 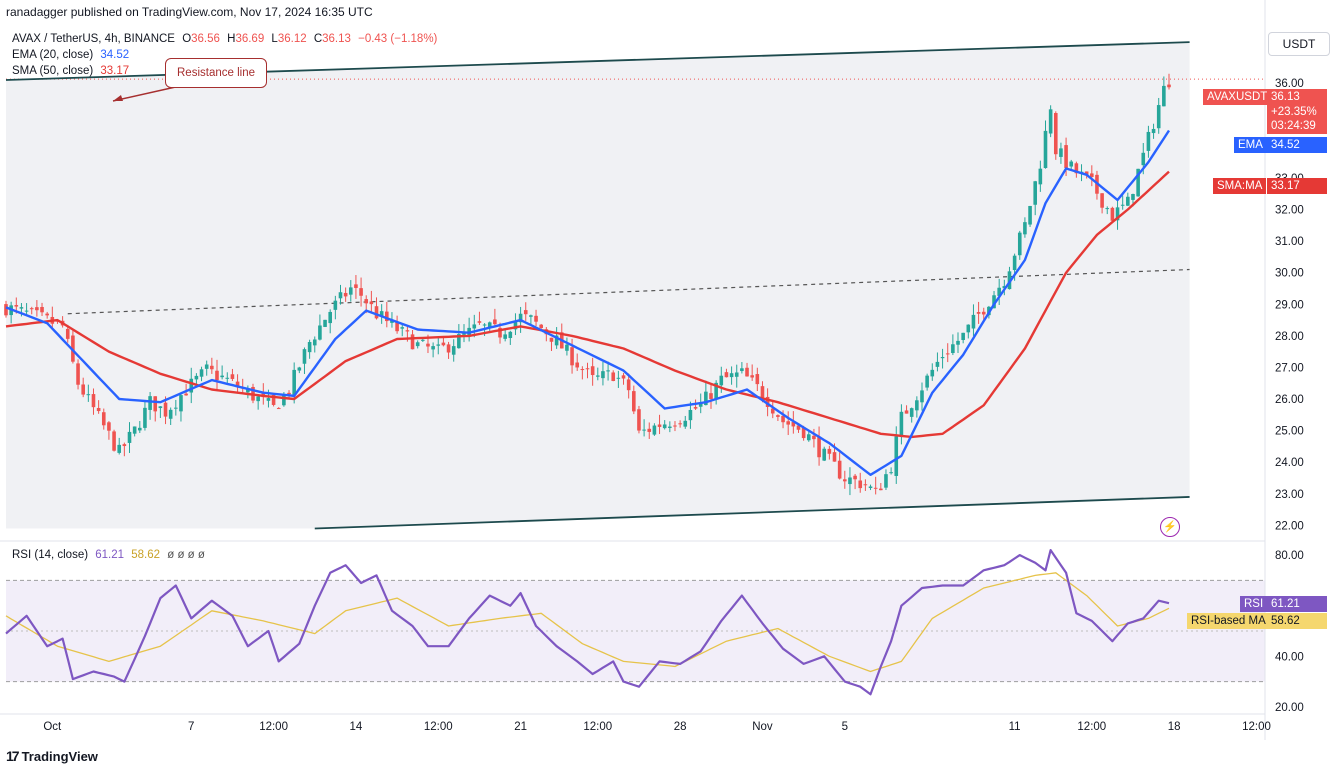 I want to click on ohlc-close: 36.13, so click(x=336, y=39).